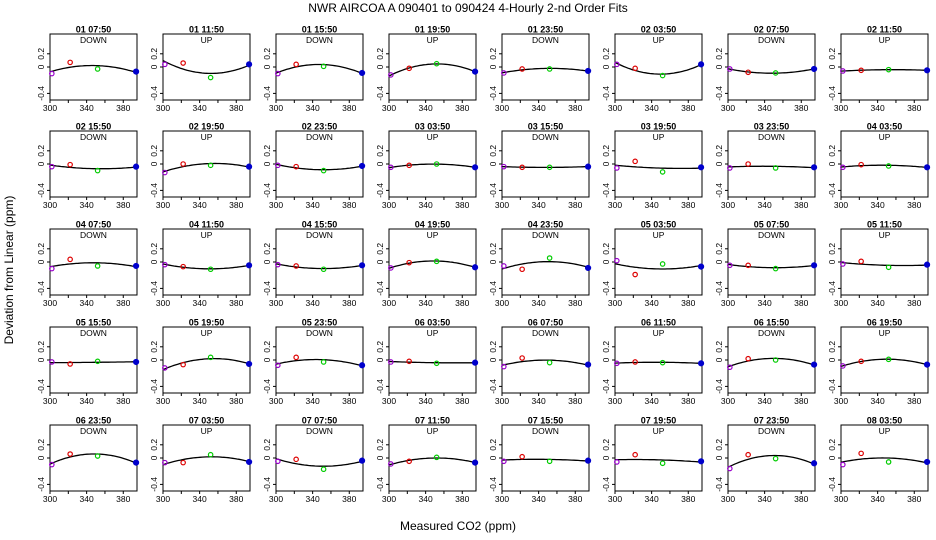 The image size is (936, 540). What do you see at coordinates (546, 225) in the screenshot?
I see `panel-title: 04 23:50` at bounding box center [546, 225].